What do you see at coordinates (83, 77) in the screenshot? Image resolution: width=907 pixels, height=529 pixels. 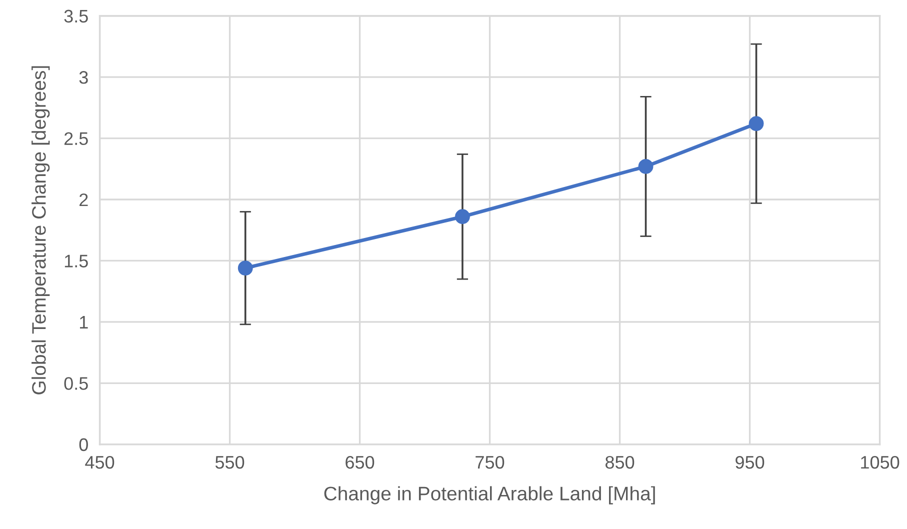 I see `y-tick-label: 3` at bounding box center [83, 77].